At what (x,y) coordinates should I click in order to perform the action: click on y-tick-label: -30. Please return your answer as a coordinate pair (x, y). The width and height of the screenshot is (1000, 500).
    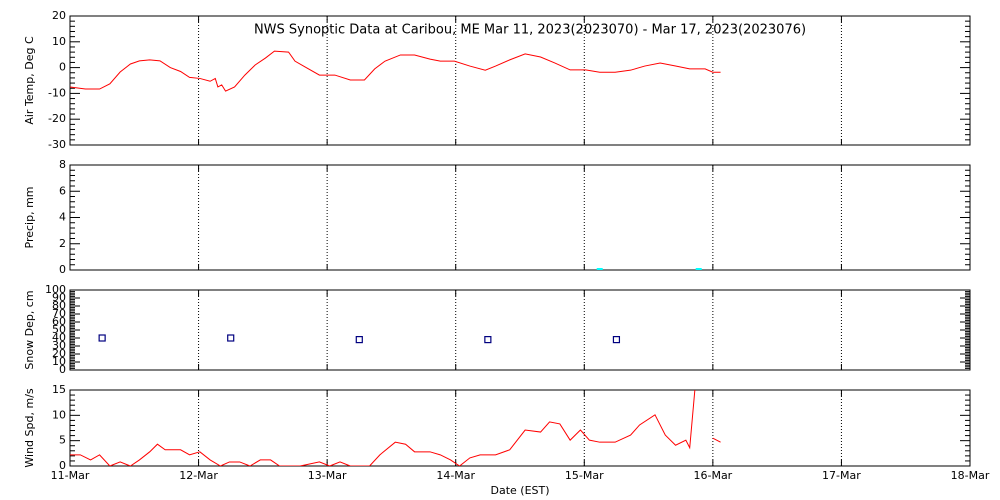
    Looking at the image, I should click on (57, 144).